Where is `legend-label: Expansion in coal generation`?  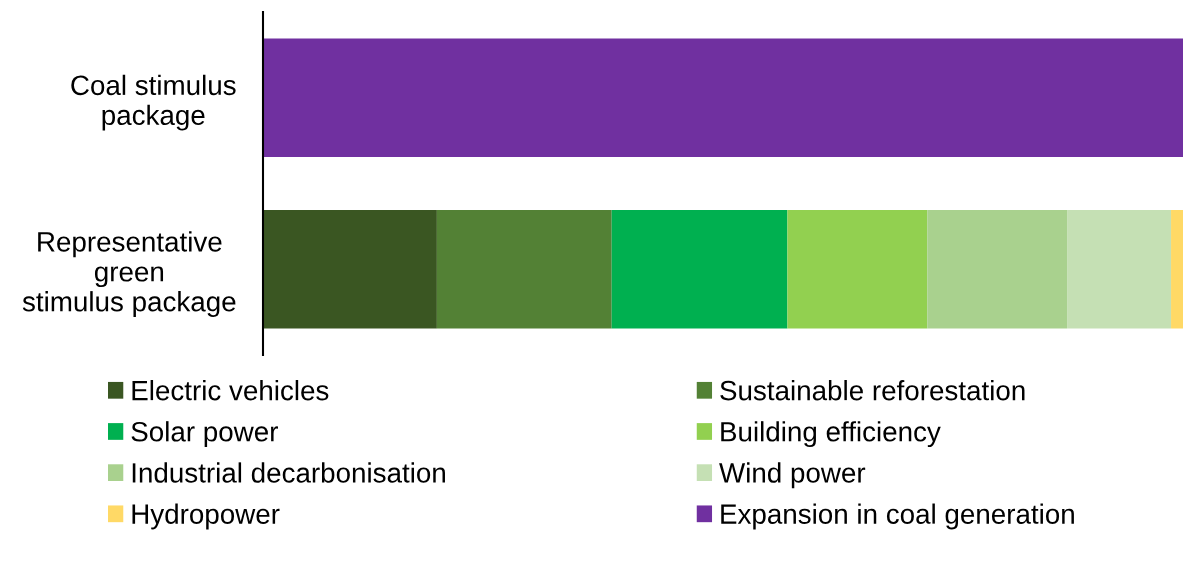 legend-label: Expansion in coal generation is located at coordinates (897, 516).